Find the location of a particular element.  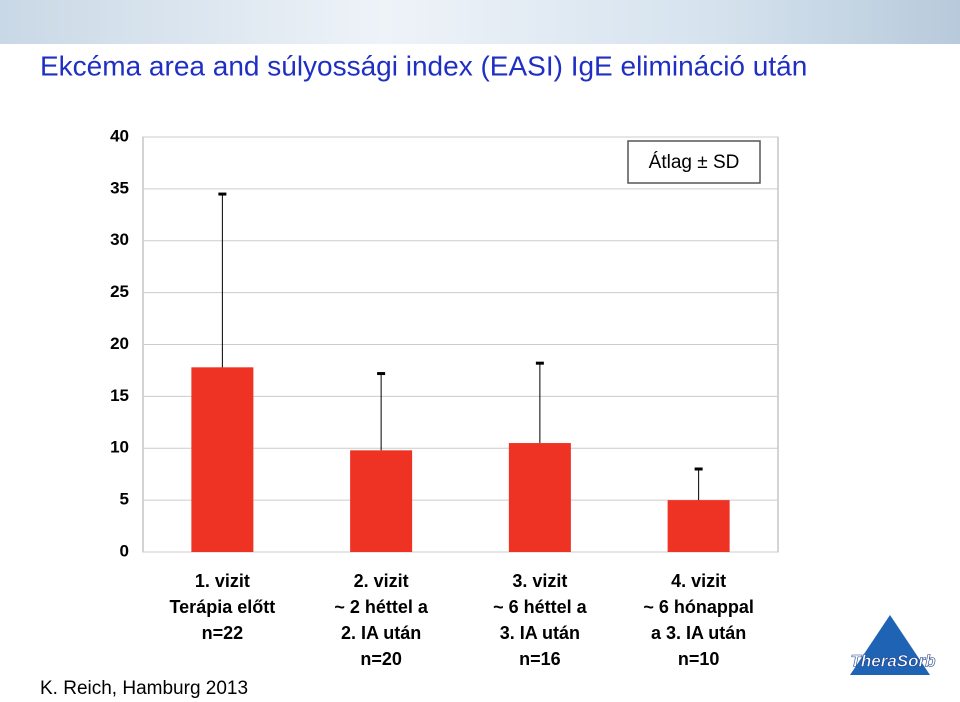

x-tick-label: 2. IA után is located at coordinates (381, 633).